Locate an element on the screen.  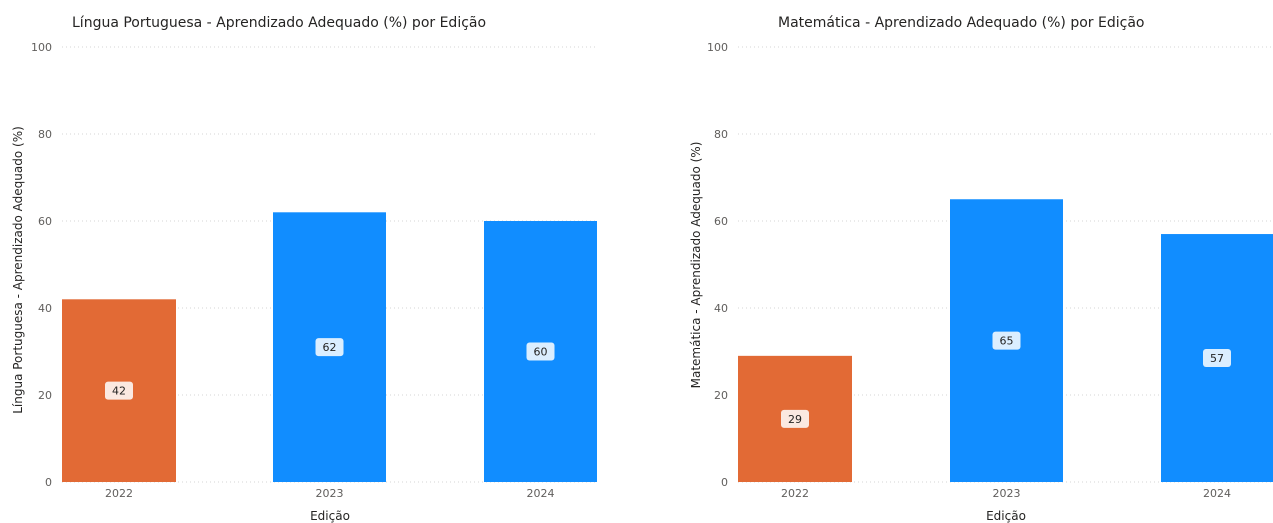
data-label: 60 is located at coordinates (541, 352).